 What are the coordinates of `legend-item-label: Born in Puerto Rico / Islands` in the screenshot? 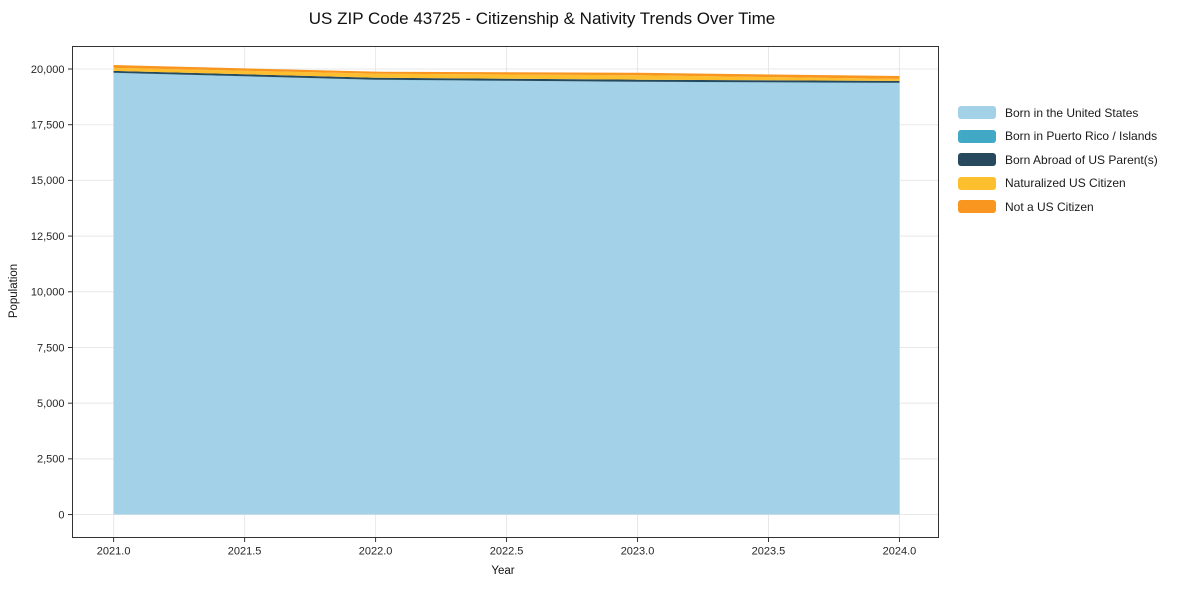 It's located at (1081, 136).